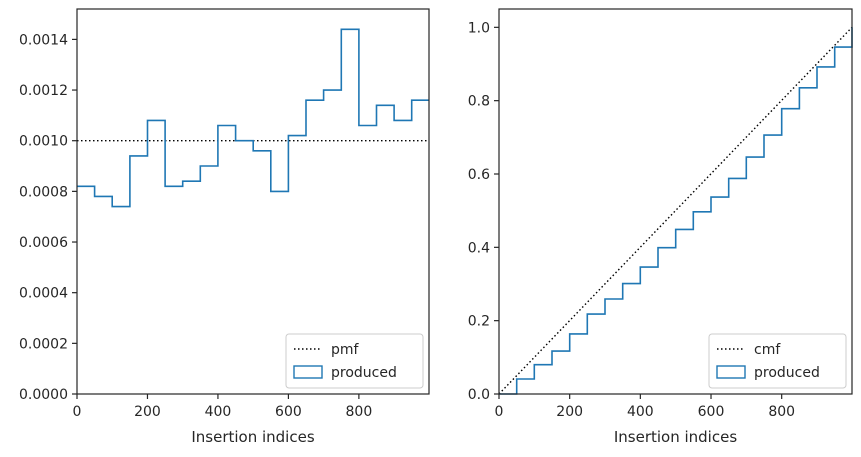 The width and height of the screenshot is (861, 457). What do you see at coordinates (767, 350) in the screenshot?
I see `legend-label-cmf: cmf` at bounding box center [767, 350].